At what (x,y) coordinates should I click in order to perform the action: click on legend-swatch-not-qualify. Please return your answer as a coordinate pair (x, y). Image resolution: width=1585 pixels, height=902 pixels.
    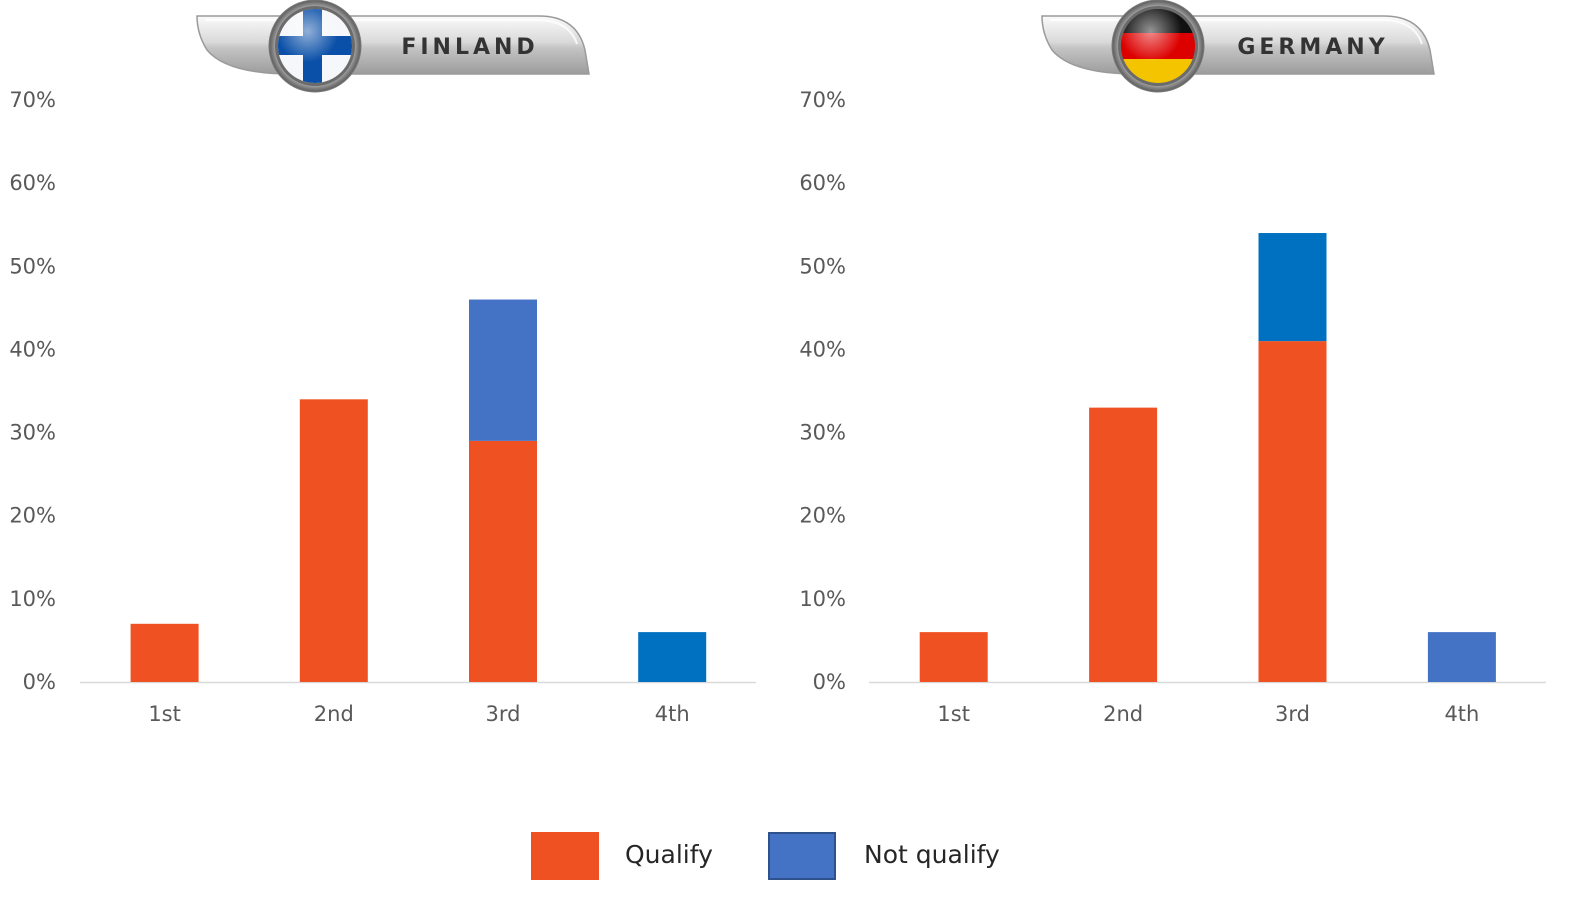
    Looking at the image, I should click on (802, 856).